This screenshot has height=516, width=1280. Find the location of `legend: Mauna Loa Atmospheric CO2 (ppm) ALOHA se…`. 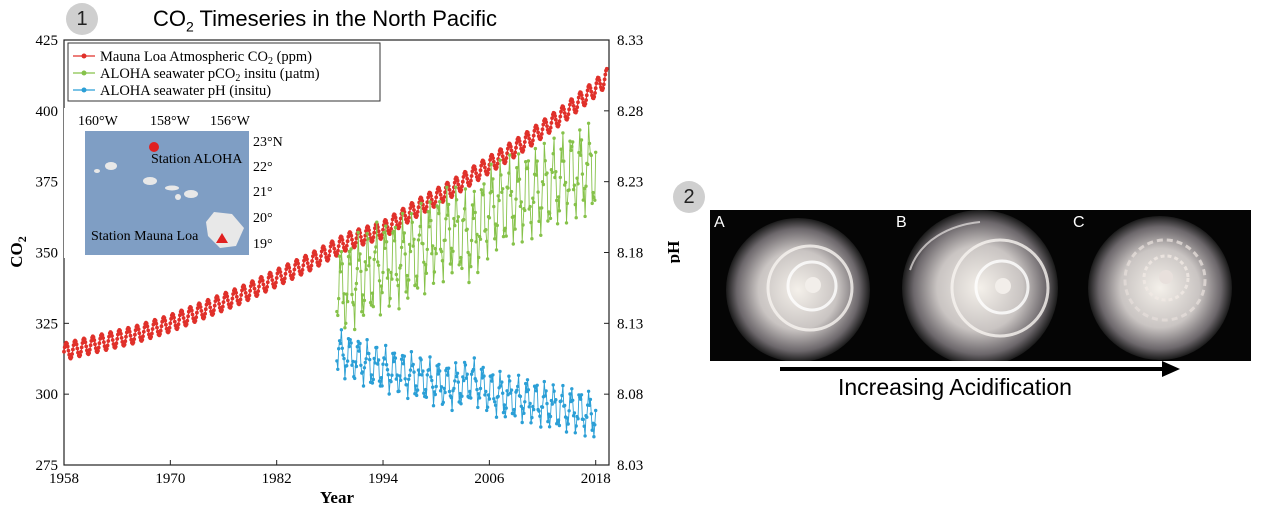

legend: Mauna Loa Atmospheric CO2 (ppm) ALOHA se… is located at coordinates (224, 72).